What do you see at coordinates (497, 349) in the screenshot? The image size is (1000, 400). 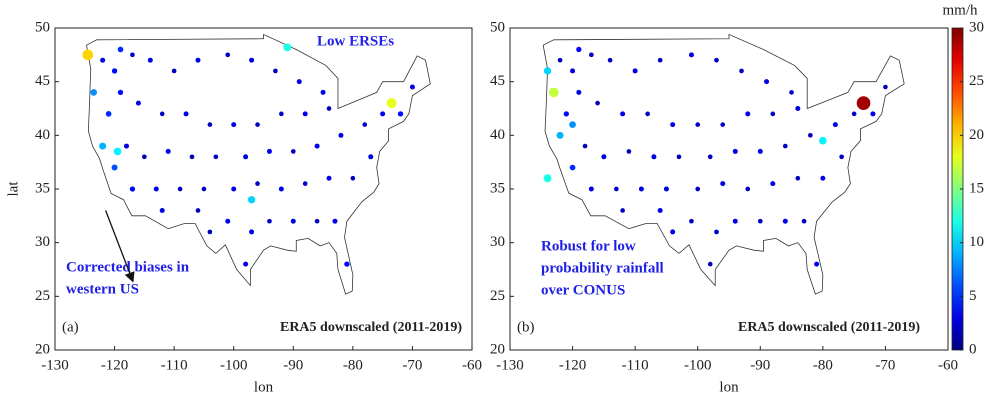 I see `y-tick-label: 20` at bounding box center [497, 349].